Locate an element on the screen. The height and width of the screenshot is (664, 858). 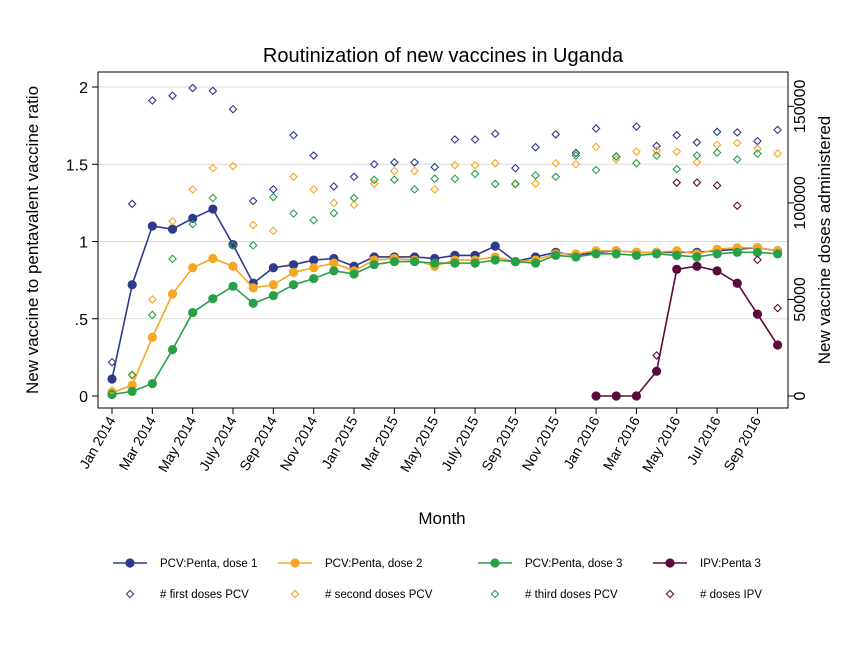
legend-label: # third doses PCV is located at coordinates (571, 595).